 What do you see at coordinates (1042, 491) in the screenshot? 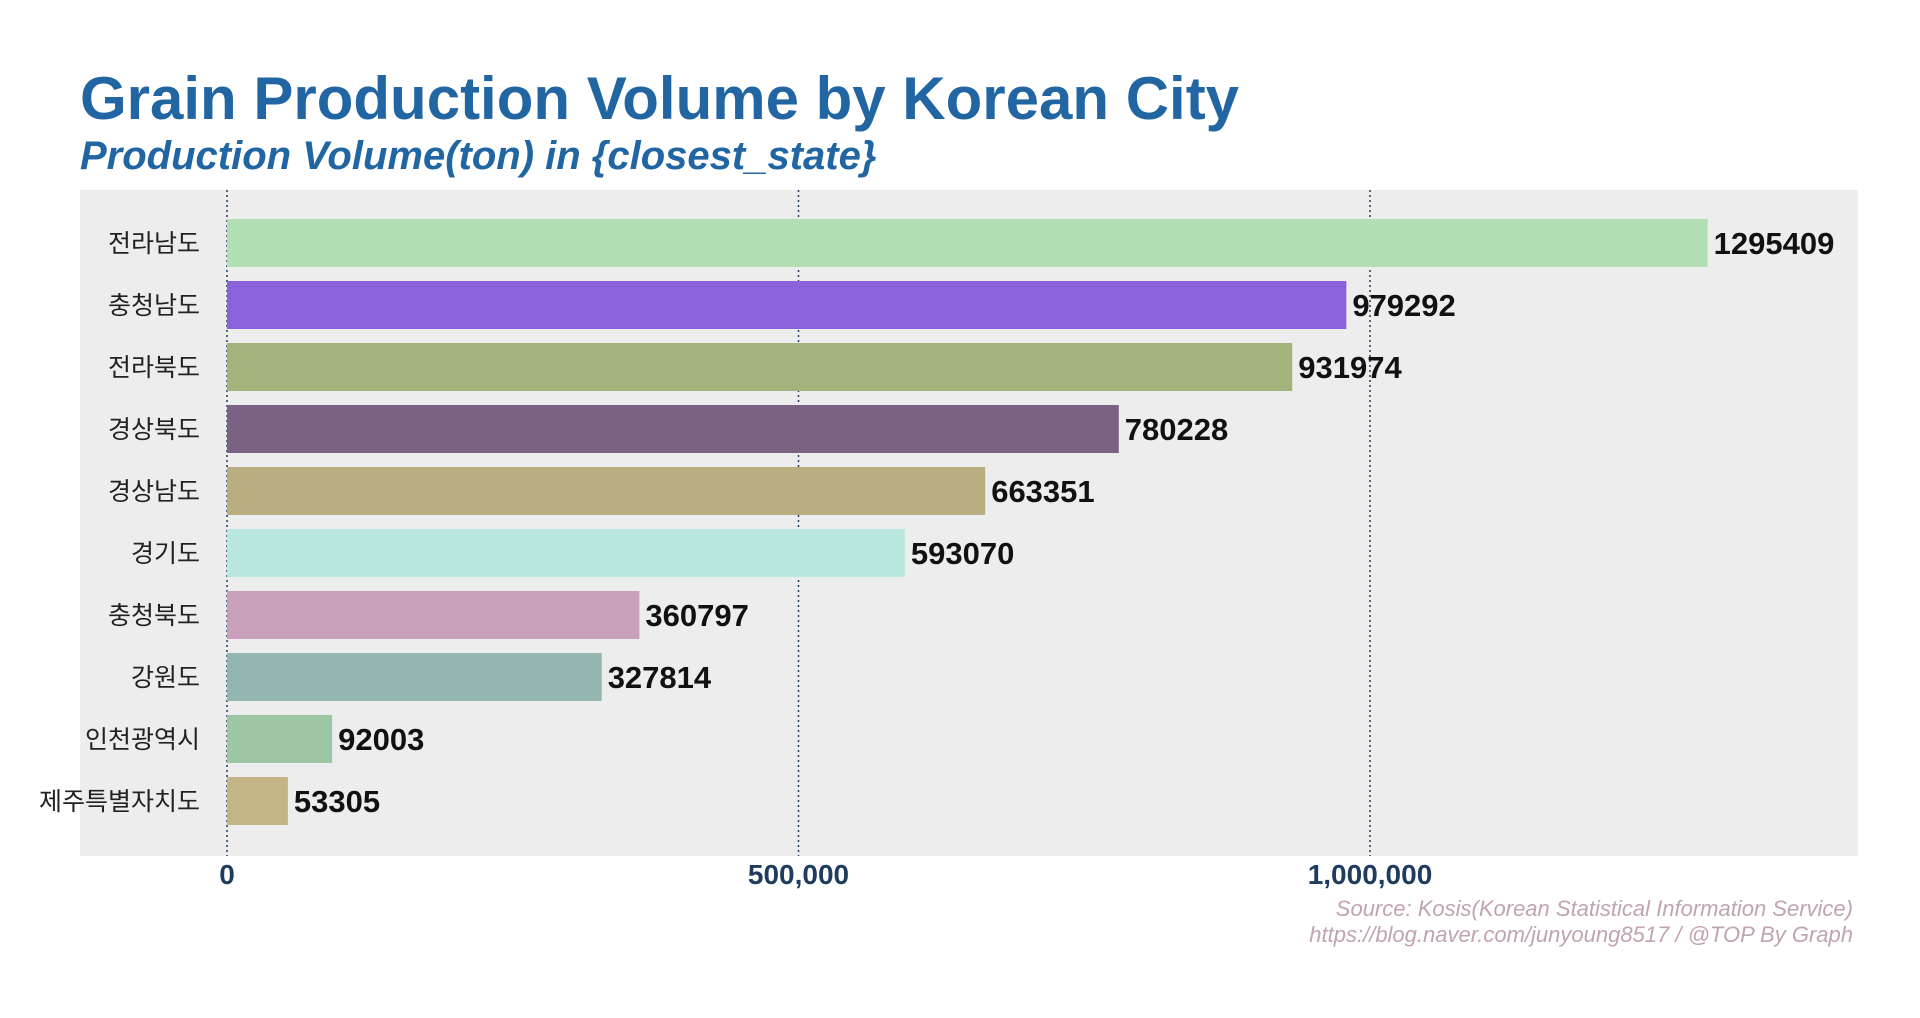
I see `value-label: 663351` at bounding box center [1042, 491].